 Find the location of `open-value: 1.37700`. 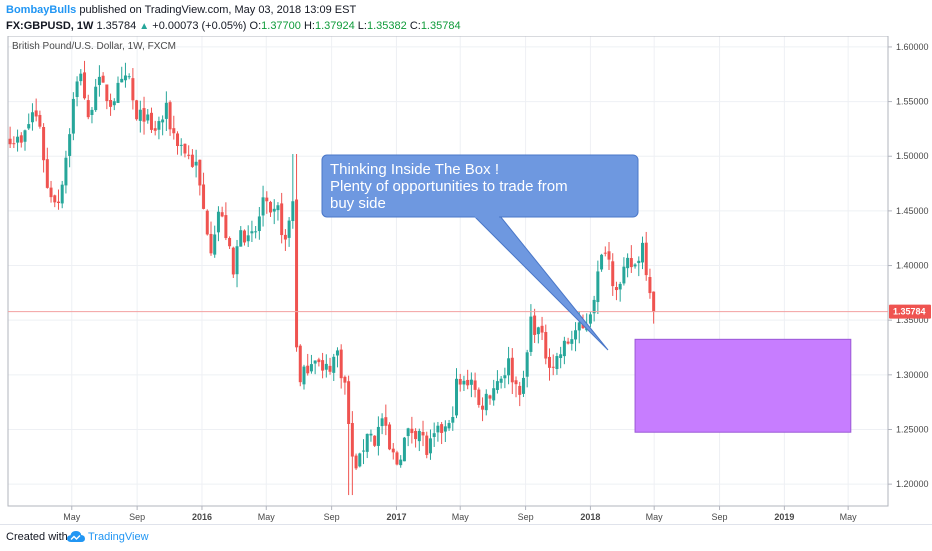

open-value: 1.37700 is located at coordinates (281, 26).